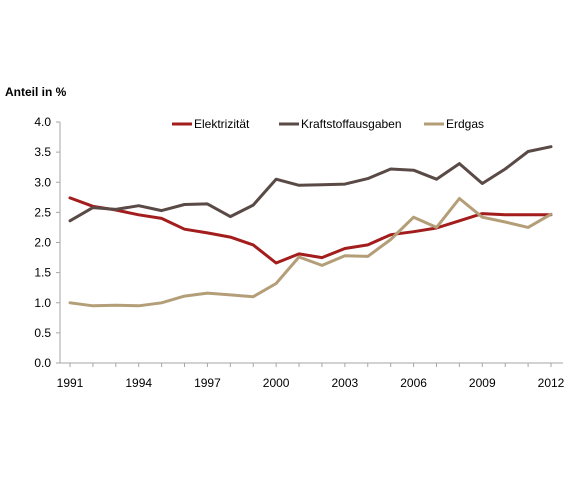 Image resolution: width=570 pixels, height=480 pixels. What do you see at coordinates (551, 383) in the screenshot?
I see `x-tick-label: 2012` at bounding box center [551, 383].